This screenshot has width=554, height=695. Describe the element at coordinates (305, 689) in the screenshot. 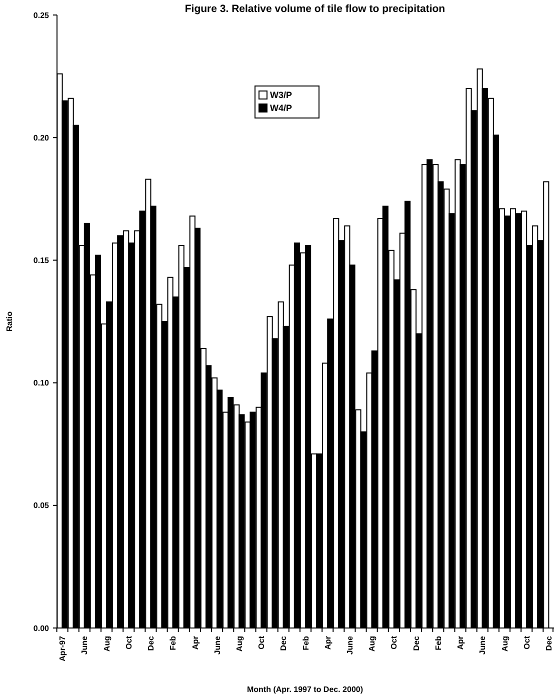

I see `x-axis-title: Month (Apr. 1997 to Dec. 2000)` at that location.